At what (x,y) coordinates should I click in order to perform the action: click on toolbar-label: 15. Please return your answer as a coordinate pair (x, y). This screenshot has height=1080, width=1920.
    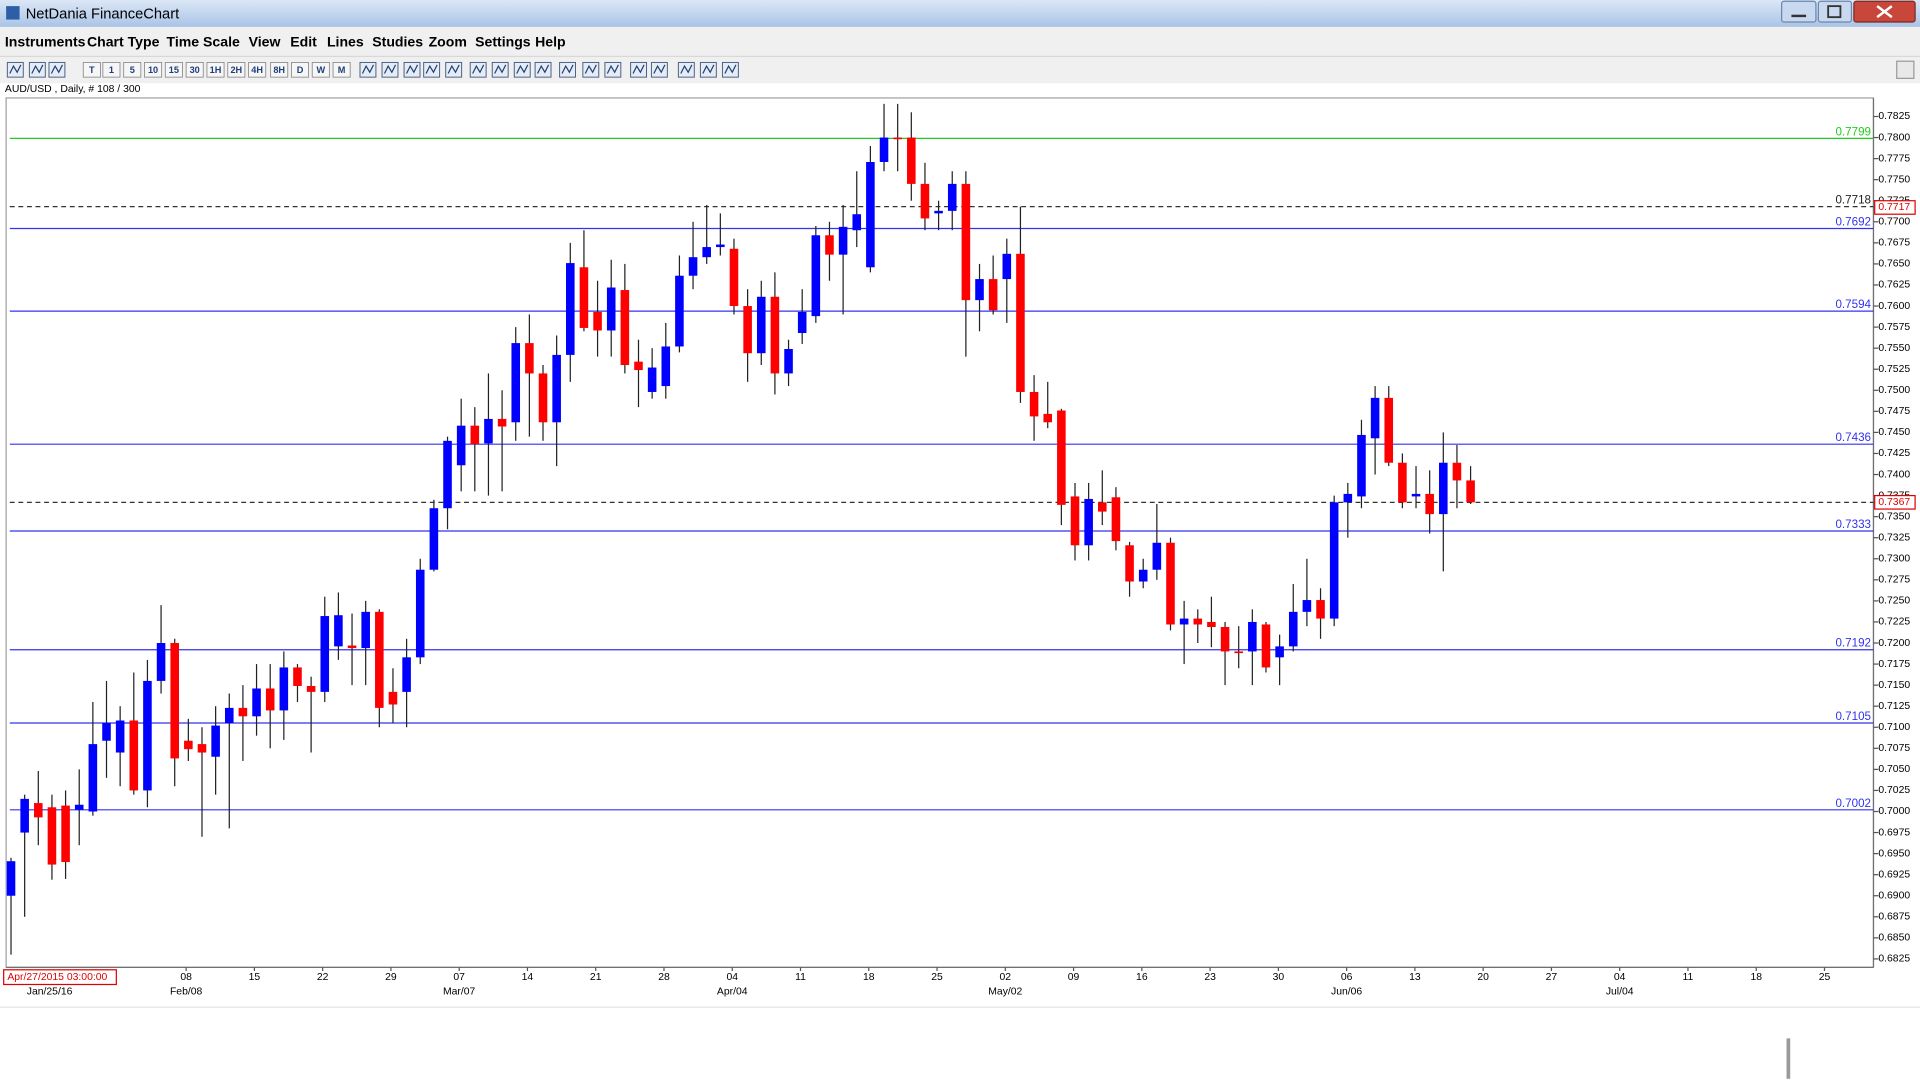
    Looking at the image, I should click on (174, 70).